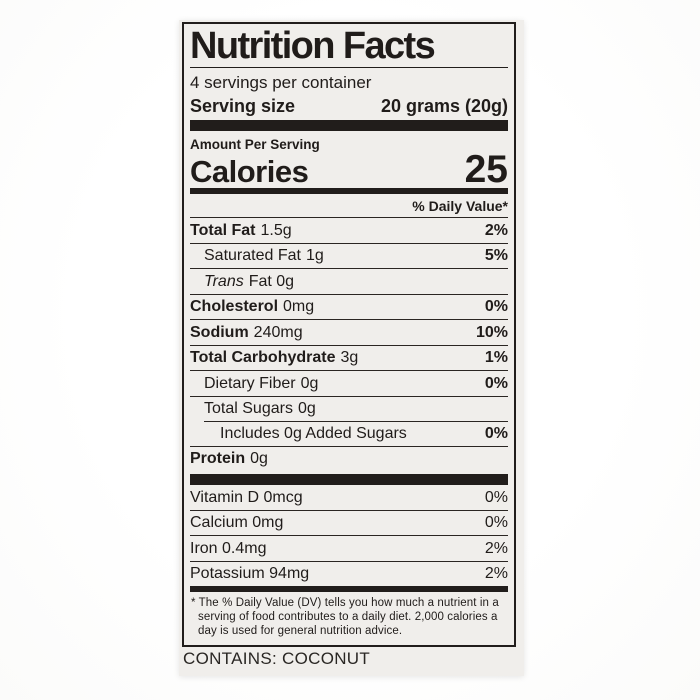 The image size is (700, 700). I want to click on row-protein: Protein 0g, so click(349, 458).